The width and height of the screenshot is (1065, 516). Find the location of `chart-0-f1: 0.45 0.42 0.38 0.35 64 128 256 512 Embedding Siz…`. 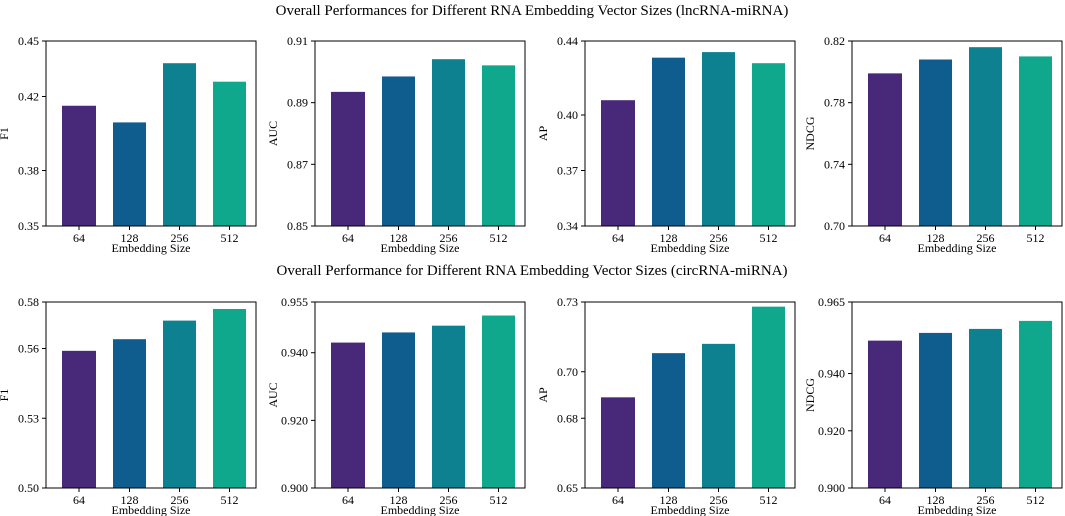

chart-0-f1: 0.45 0.42 0.38 0.35 64 128 256 512 Embedding Siz… is located at coordinates (128, 144).